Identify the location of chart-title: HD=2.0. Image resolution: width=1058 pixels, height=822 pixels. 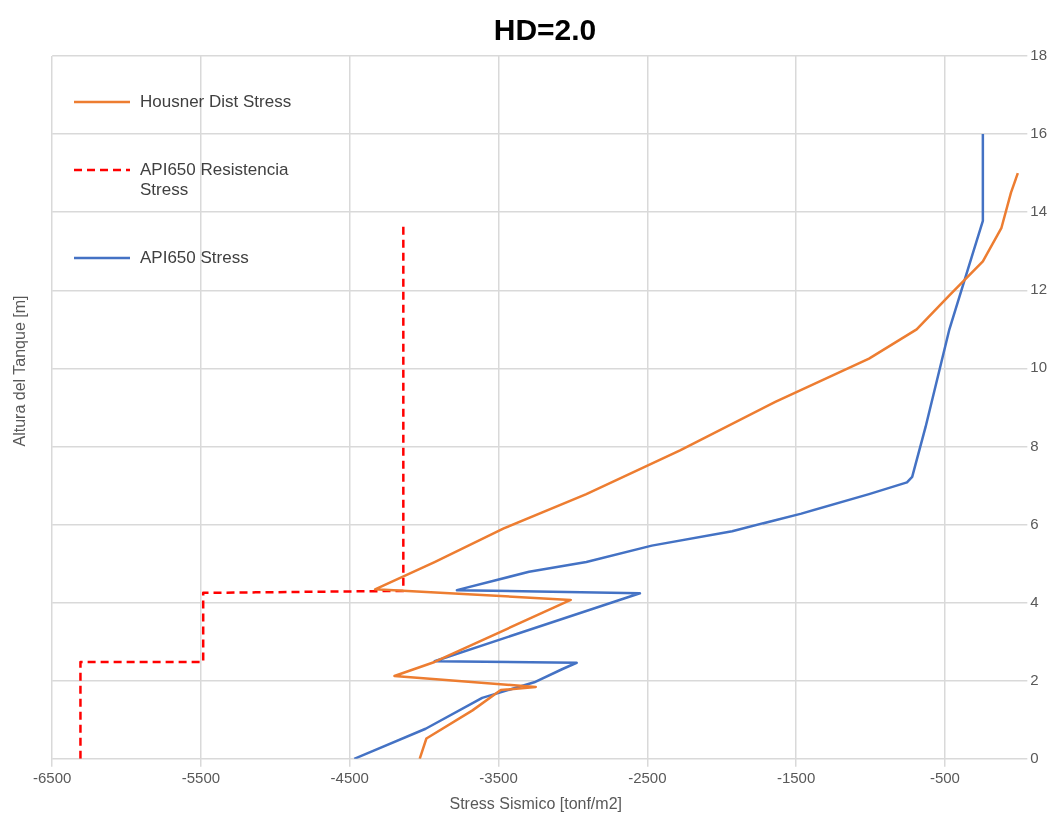
(545, 30).